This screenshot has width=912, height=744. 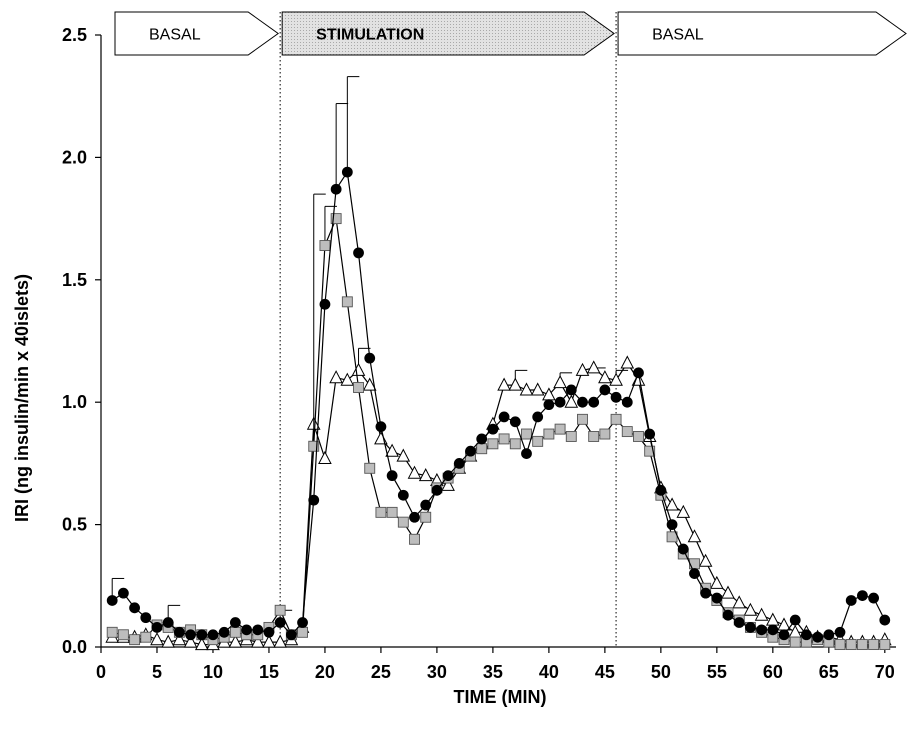 What do you see at coordinates (605, 672) in the screenshot?
I see `x-tick-label: 45` at bounding box center [605, 672].